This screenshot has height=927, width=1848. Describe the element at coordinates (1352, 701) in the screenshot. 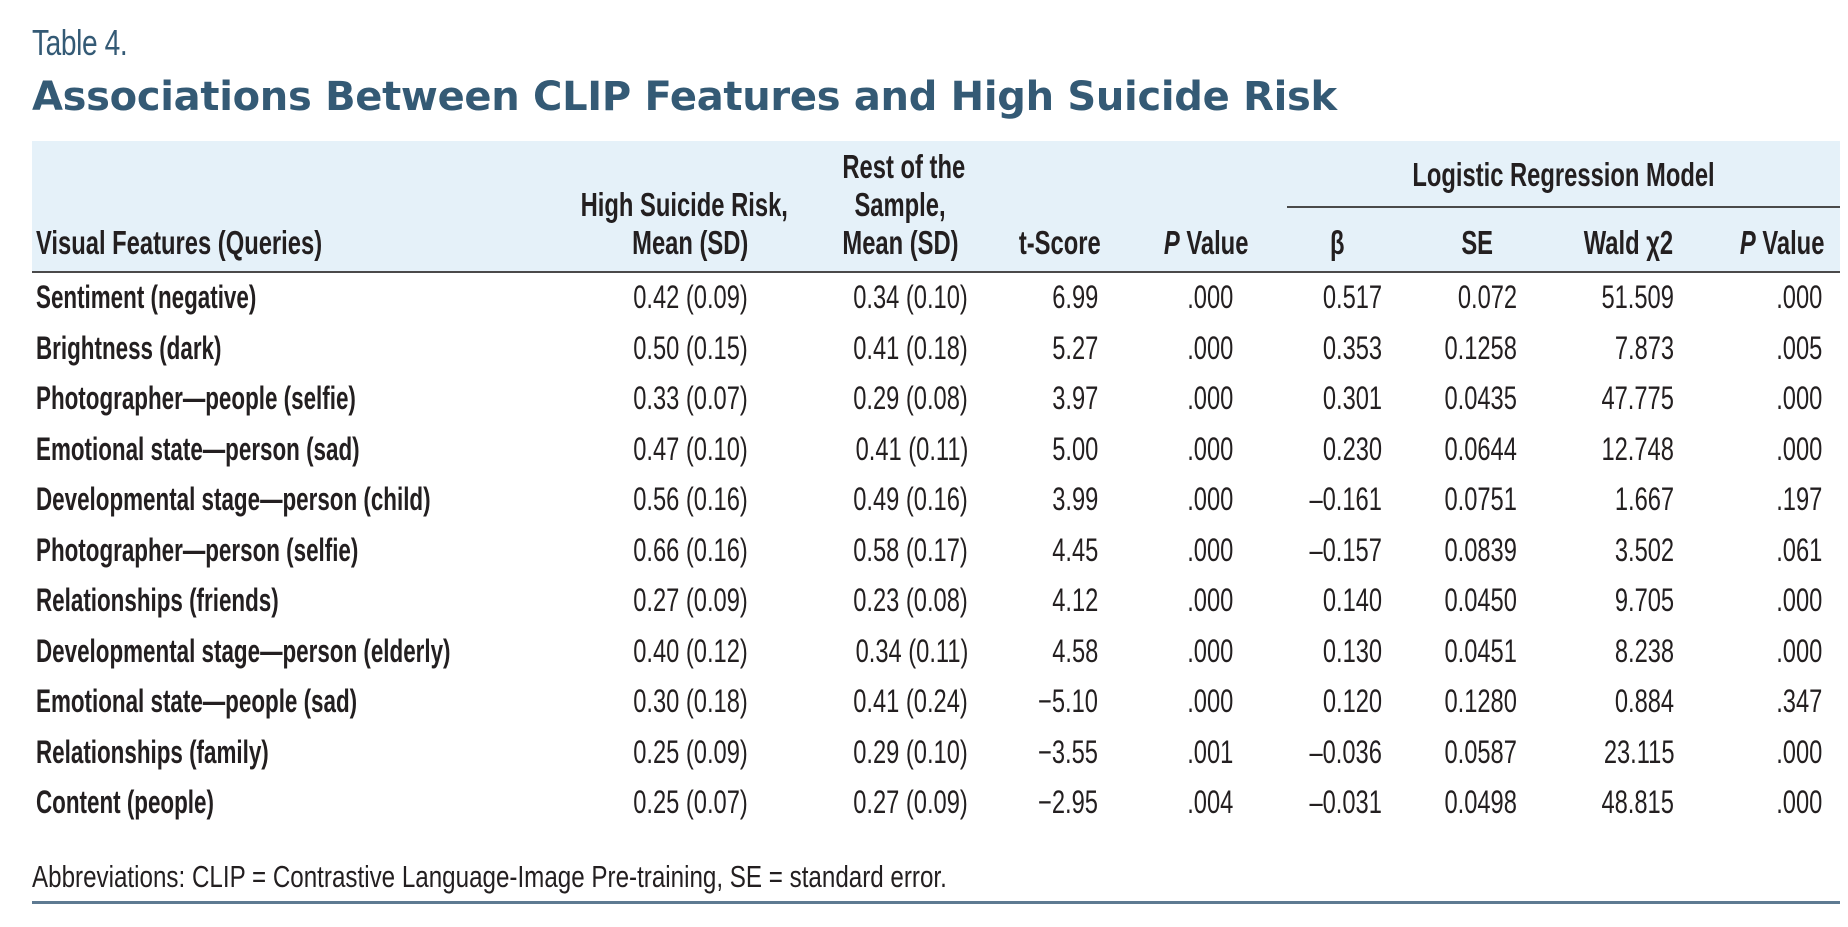

I see `cell-beta: 0.120` at that location.